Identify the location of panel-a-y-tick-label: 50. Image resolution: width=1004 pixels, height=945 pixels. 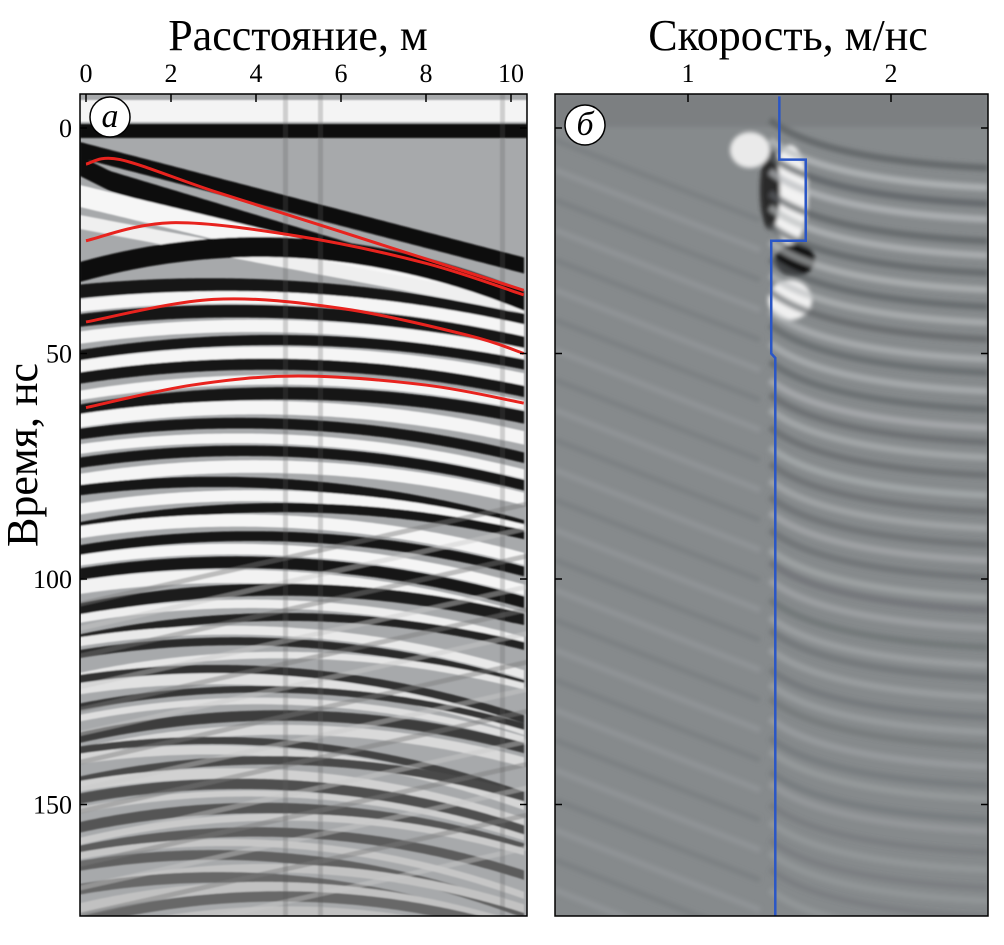
(59, 354).